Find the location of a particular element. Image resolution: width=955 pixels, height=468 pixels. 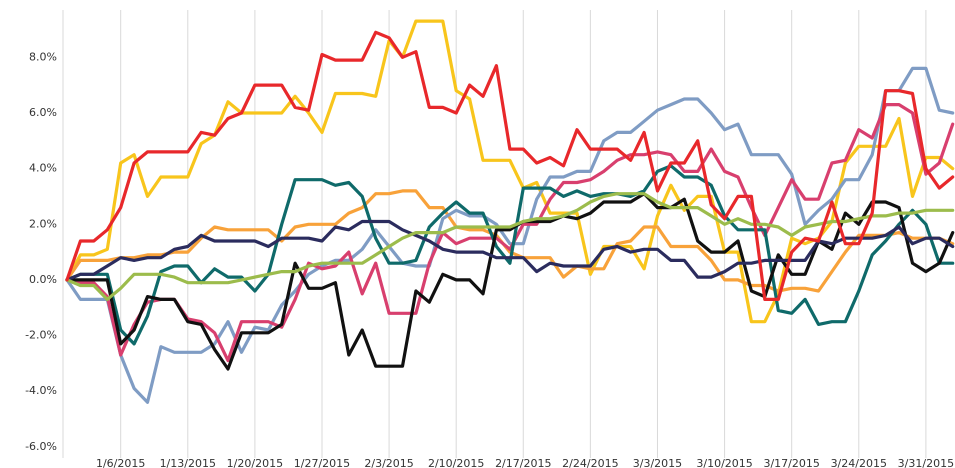

series-line is located at coordinates (510, 250).